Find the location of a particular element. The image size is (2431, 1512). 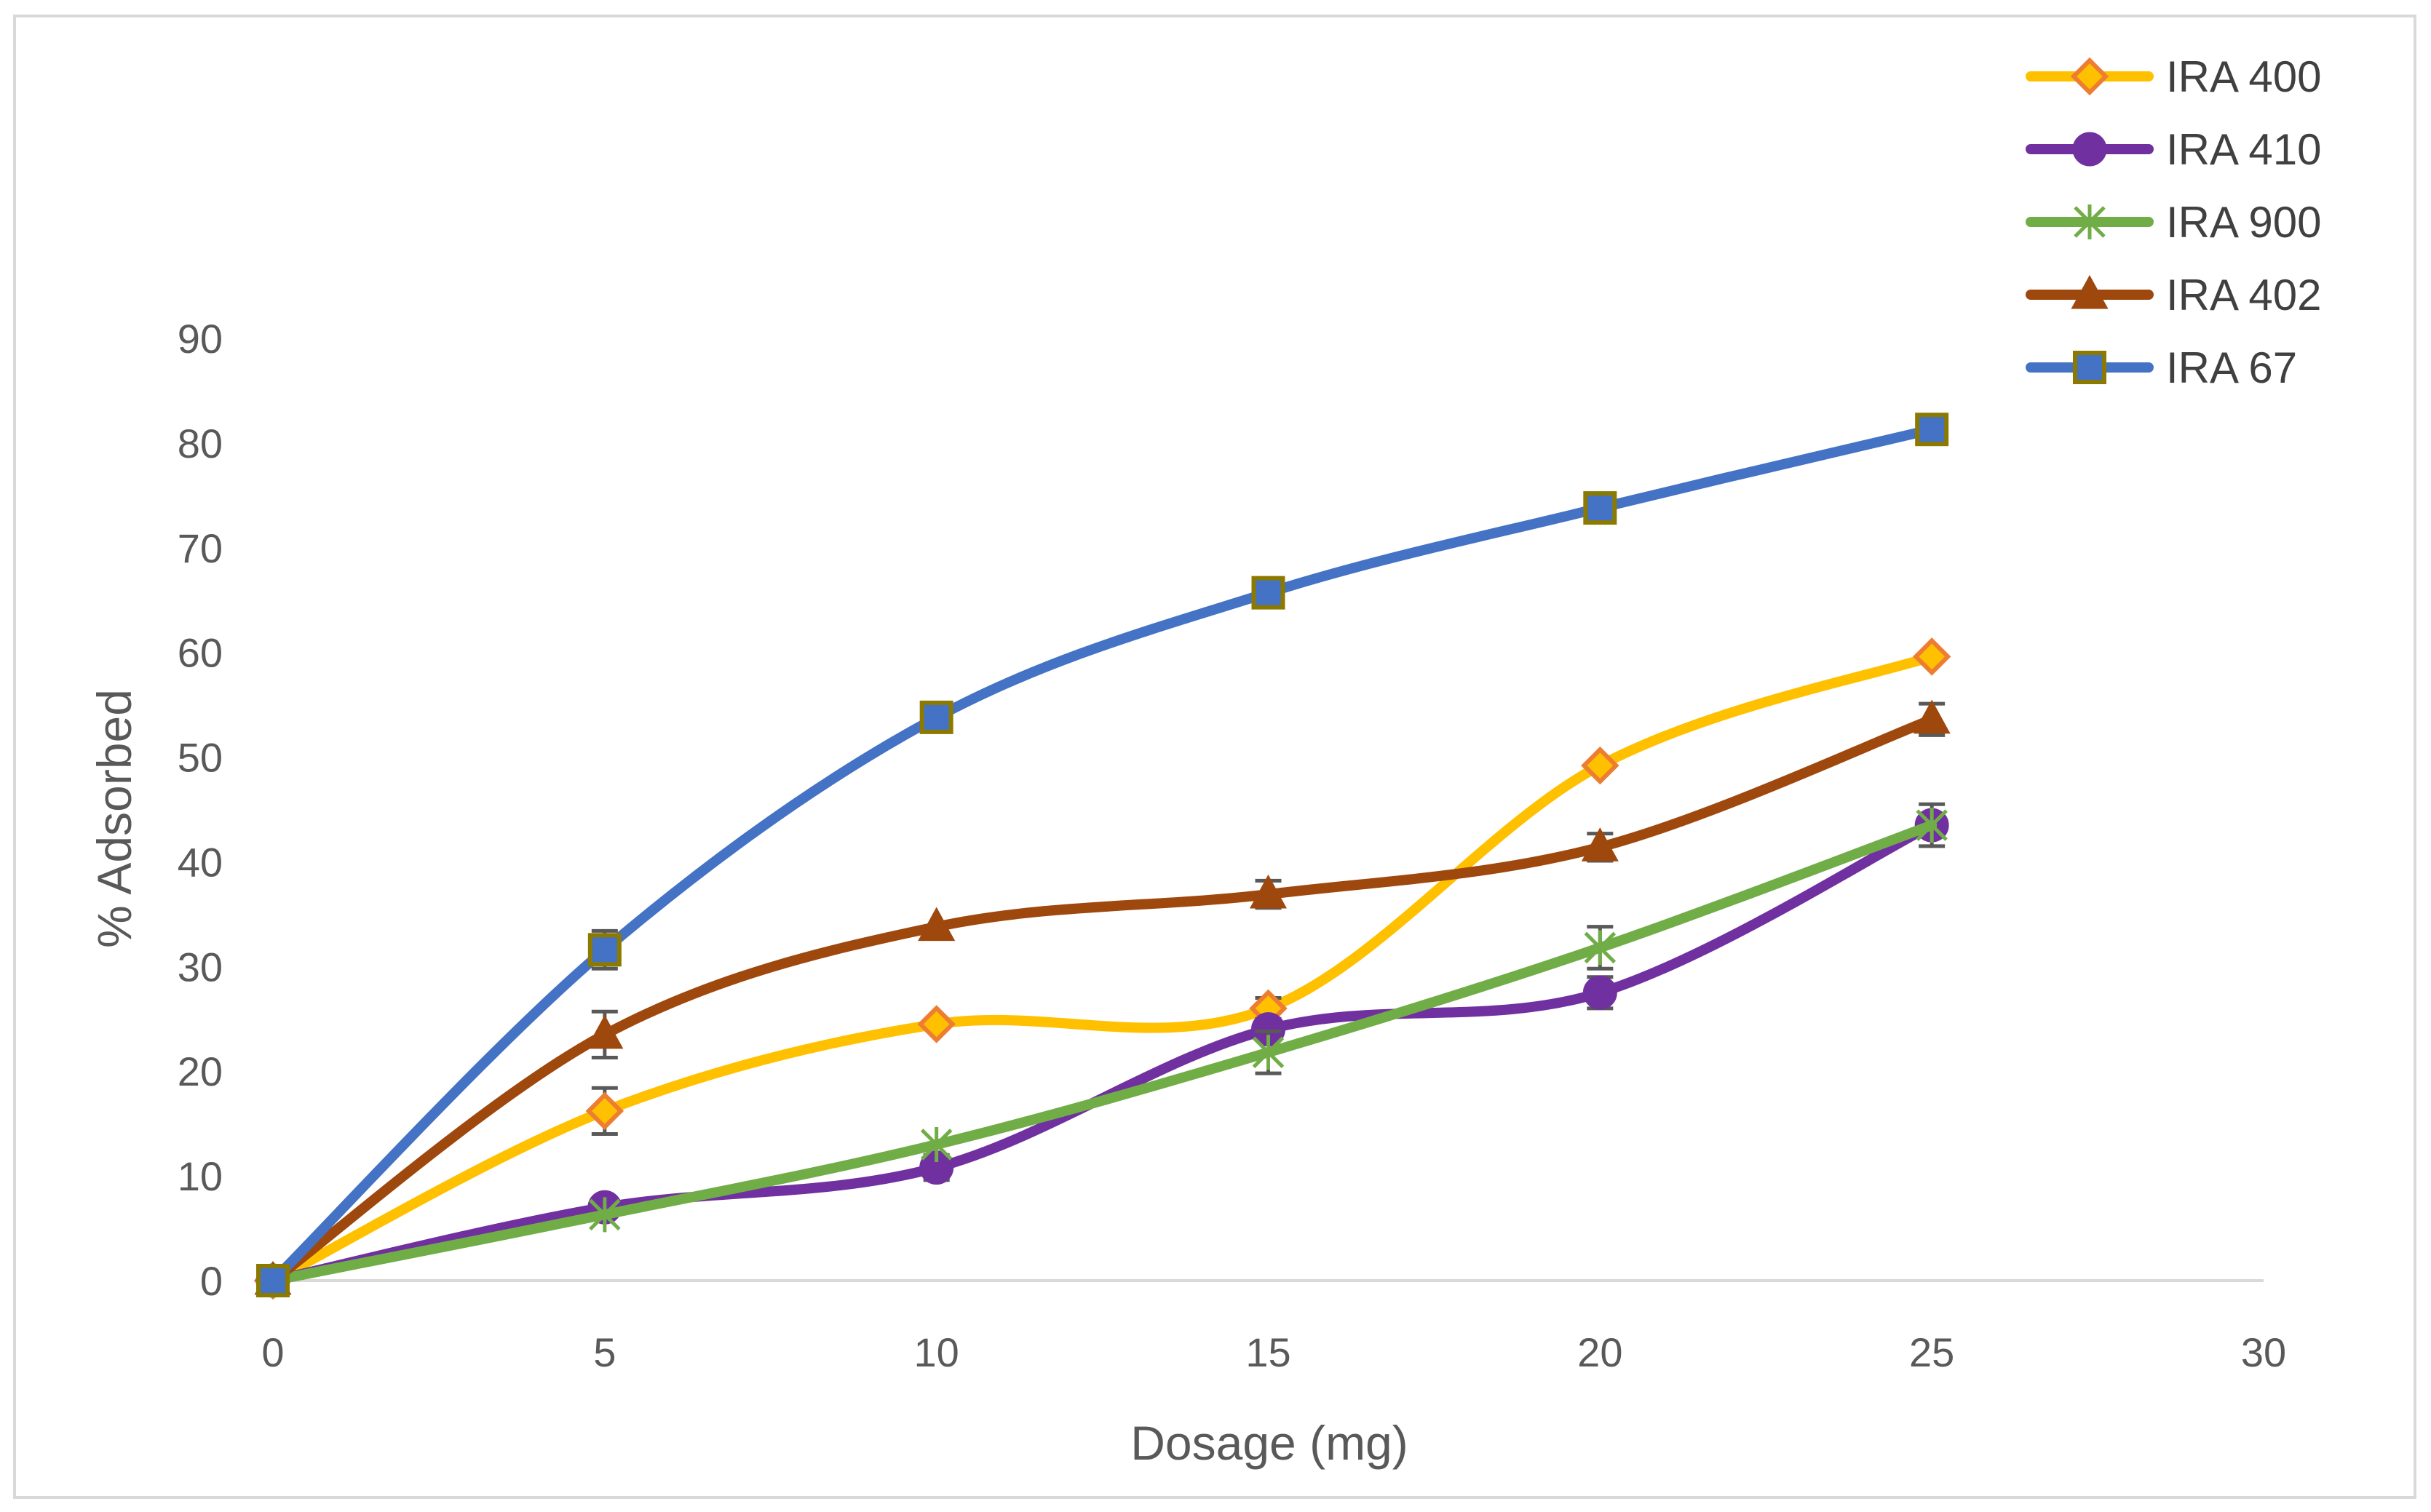

legend-item-ira-410: IRA 410 is located at coordinates (2174, 149).